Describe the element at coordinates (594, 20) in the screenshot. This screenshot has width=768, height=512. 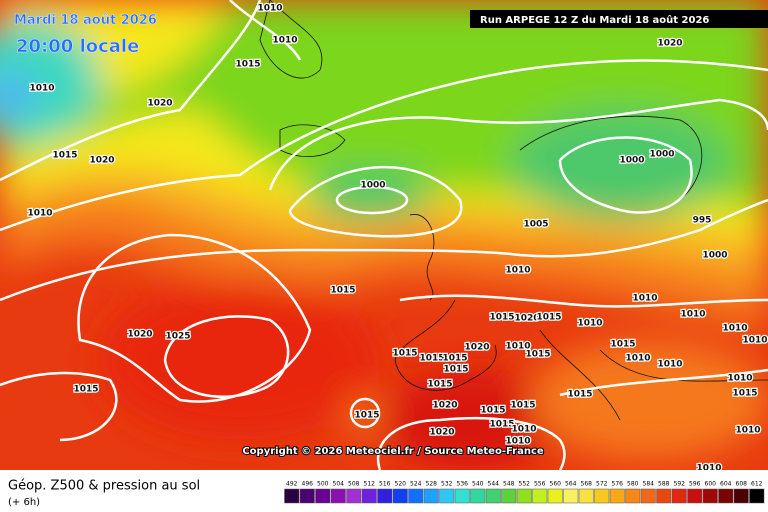
I see `run-info: Run ARPEGE 12 Z du Mardi 18 août 2026` at that location.